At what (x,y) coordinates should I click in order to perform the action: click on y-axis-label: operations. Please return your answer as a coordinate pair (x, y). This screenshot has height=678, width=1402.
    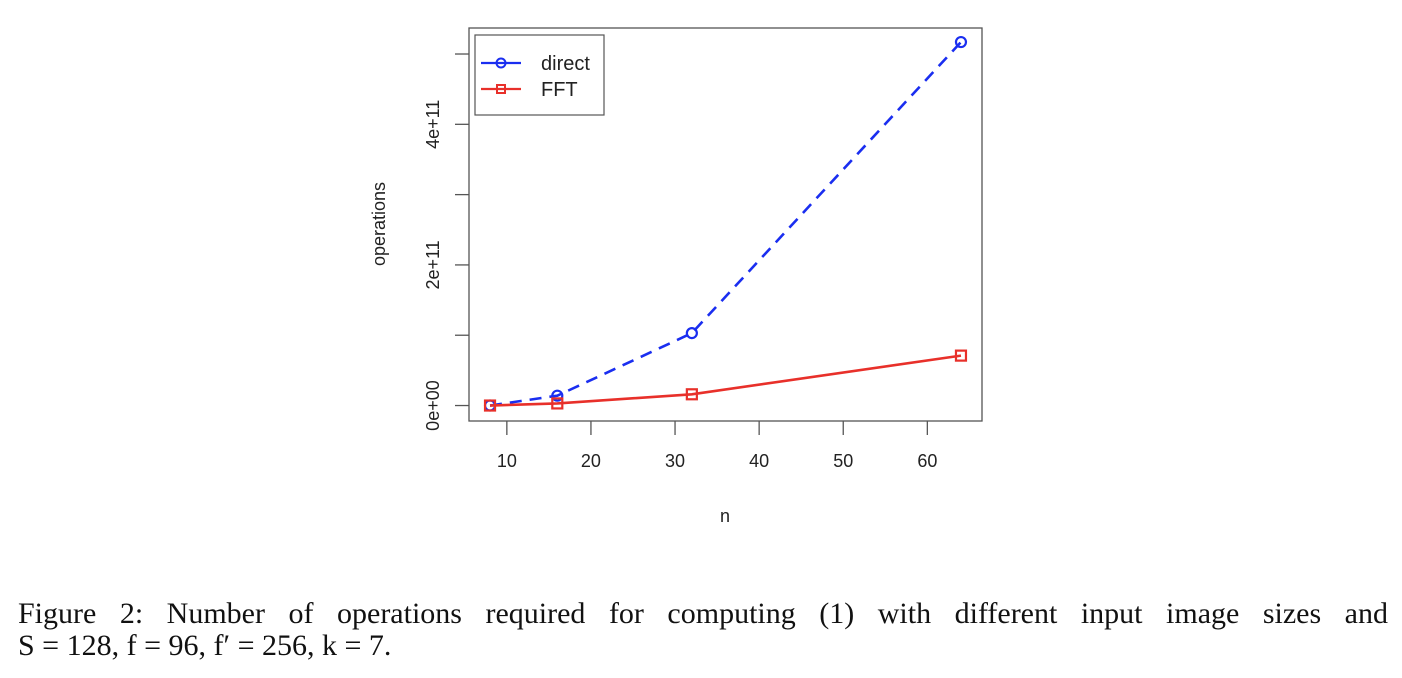
    Looking at the image, I should click on (379, 224).